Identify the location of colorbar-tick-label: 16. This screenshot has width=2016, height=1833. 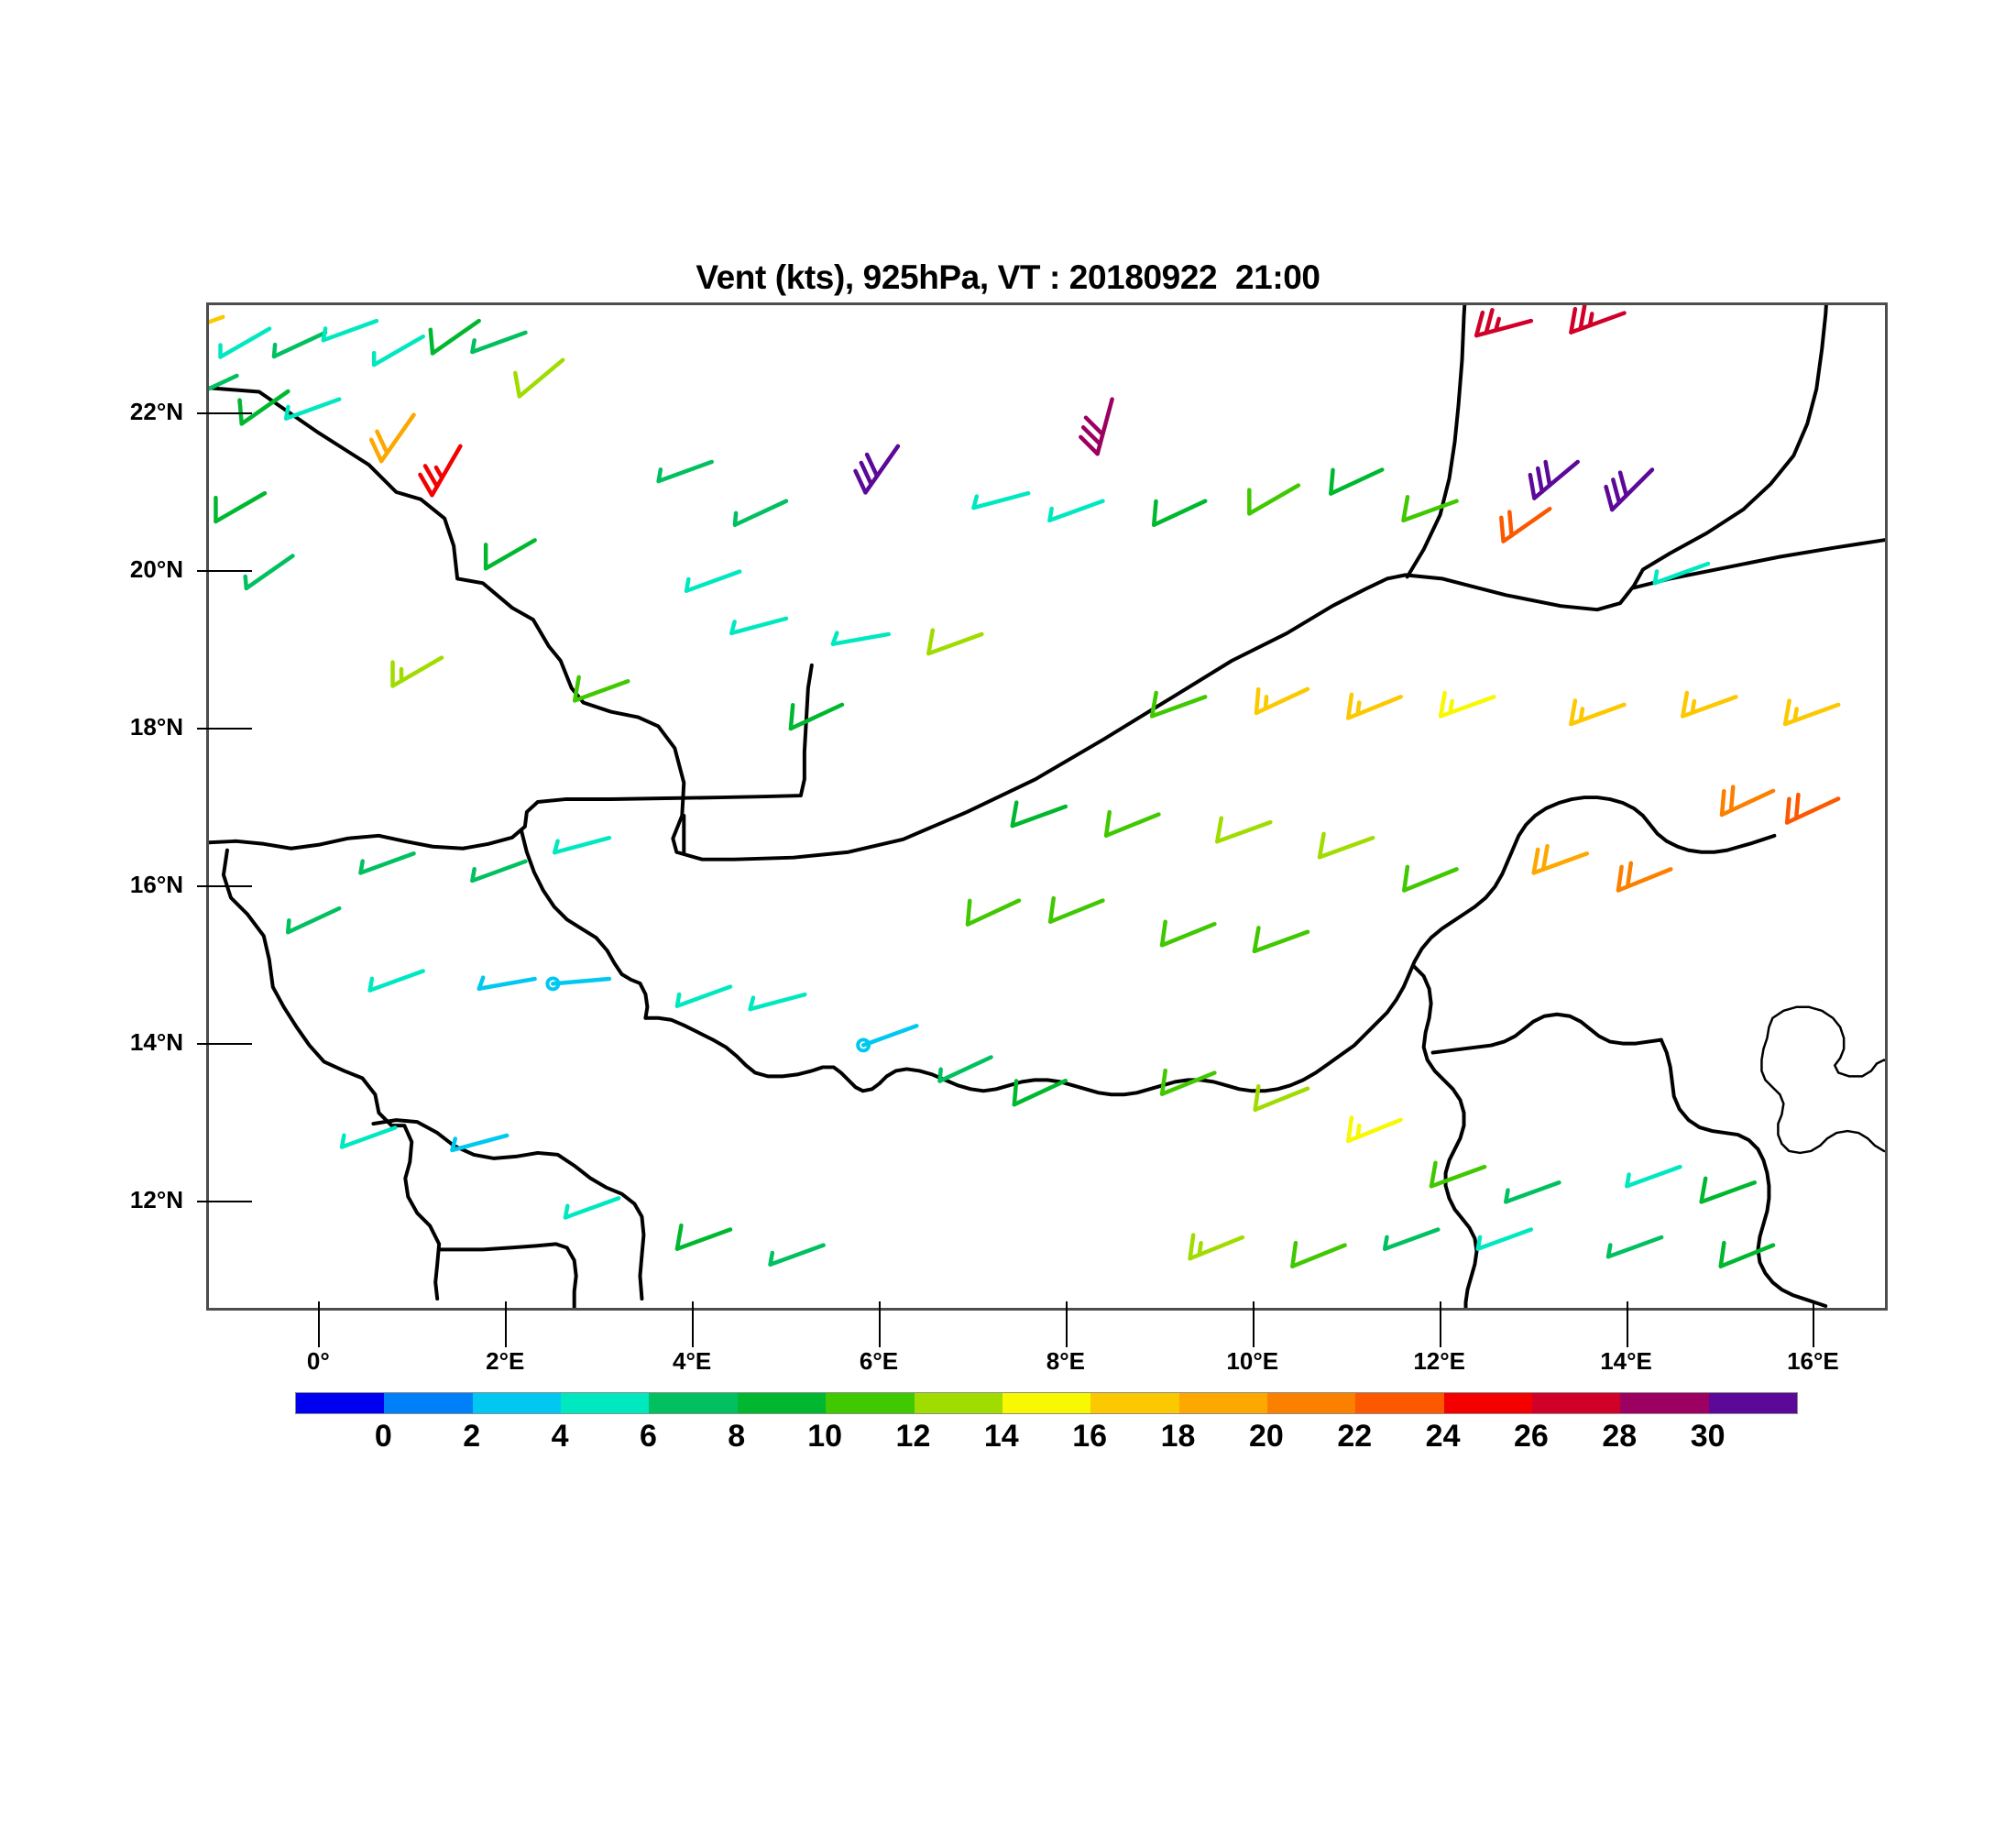
(1090, 1436).